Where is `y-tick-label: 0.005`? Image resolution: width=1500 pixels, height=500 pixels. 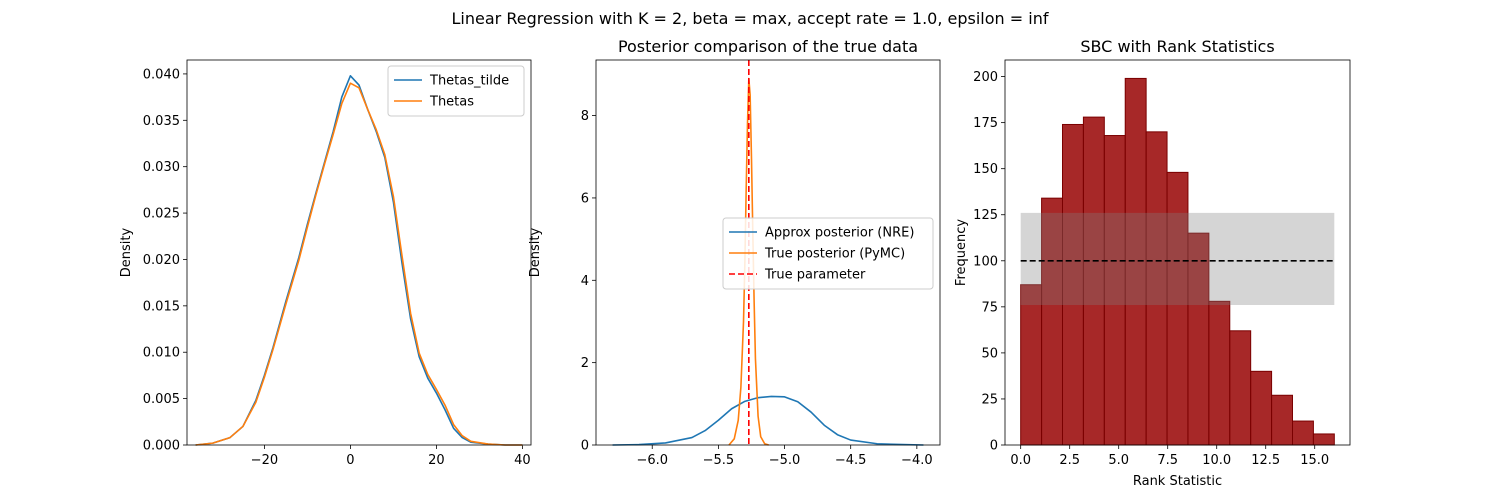
y-tick-label: 0.005 is located at coordinates (161, 399).